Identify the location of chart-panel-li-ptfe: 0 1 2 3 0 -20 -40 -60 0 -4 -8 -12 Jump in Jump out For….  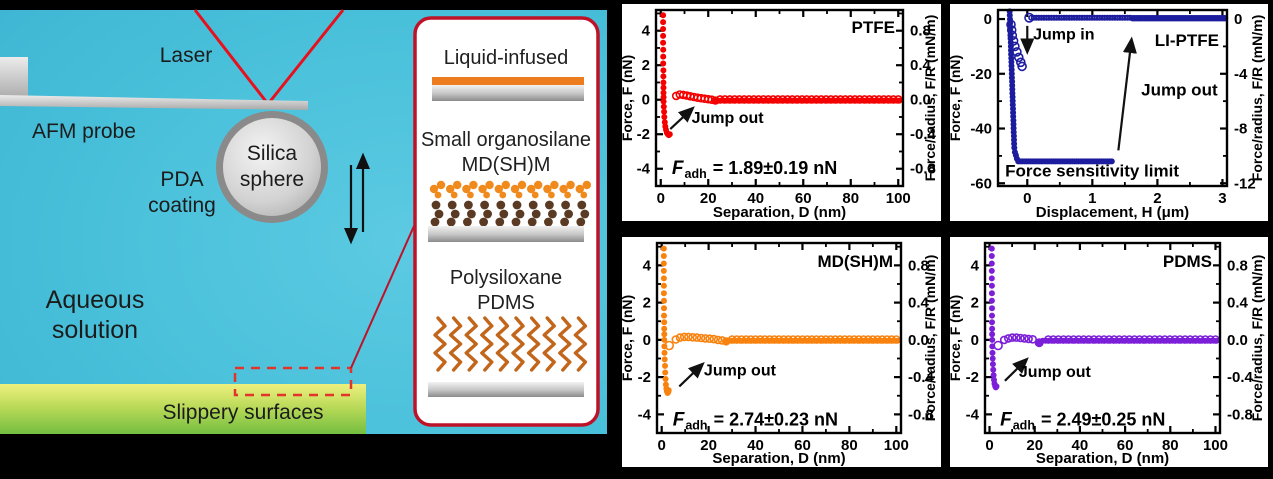
(1107, 112).